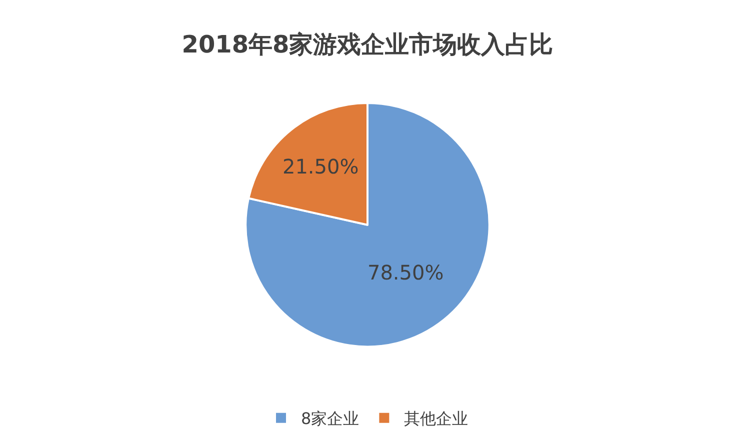  Describe the element at coordinates (405, 272) in the screenshot. I see `data-label: 78.50%` at that location.